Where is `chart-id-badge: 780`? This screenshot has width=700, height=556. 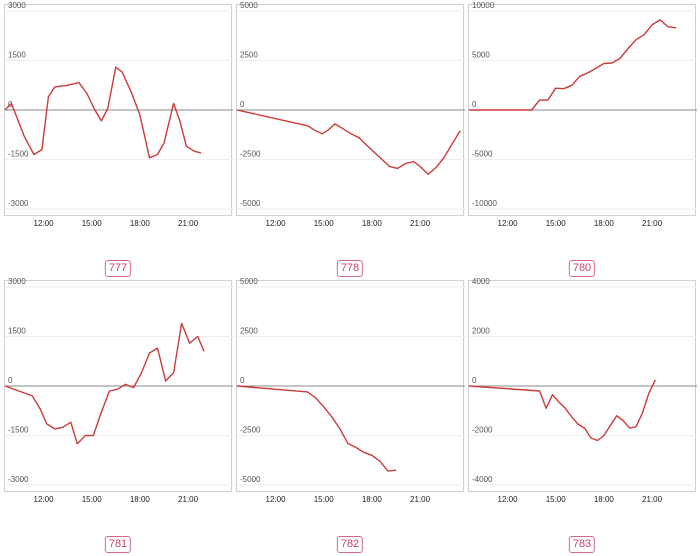
chart-id-badge: 780 is located at coordinates (582, 268).